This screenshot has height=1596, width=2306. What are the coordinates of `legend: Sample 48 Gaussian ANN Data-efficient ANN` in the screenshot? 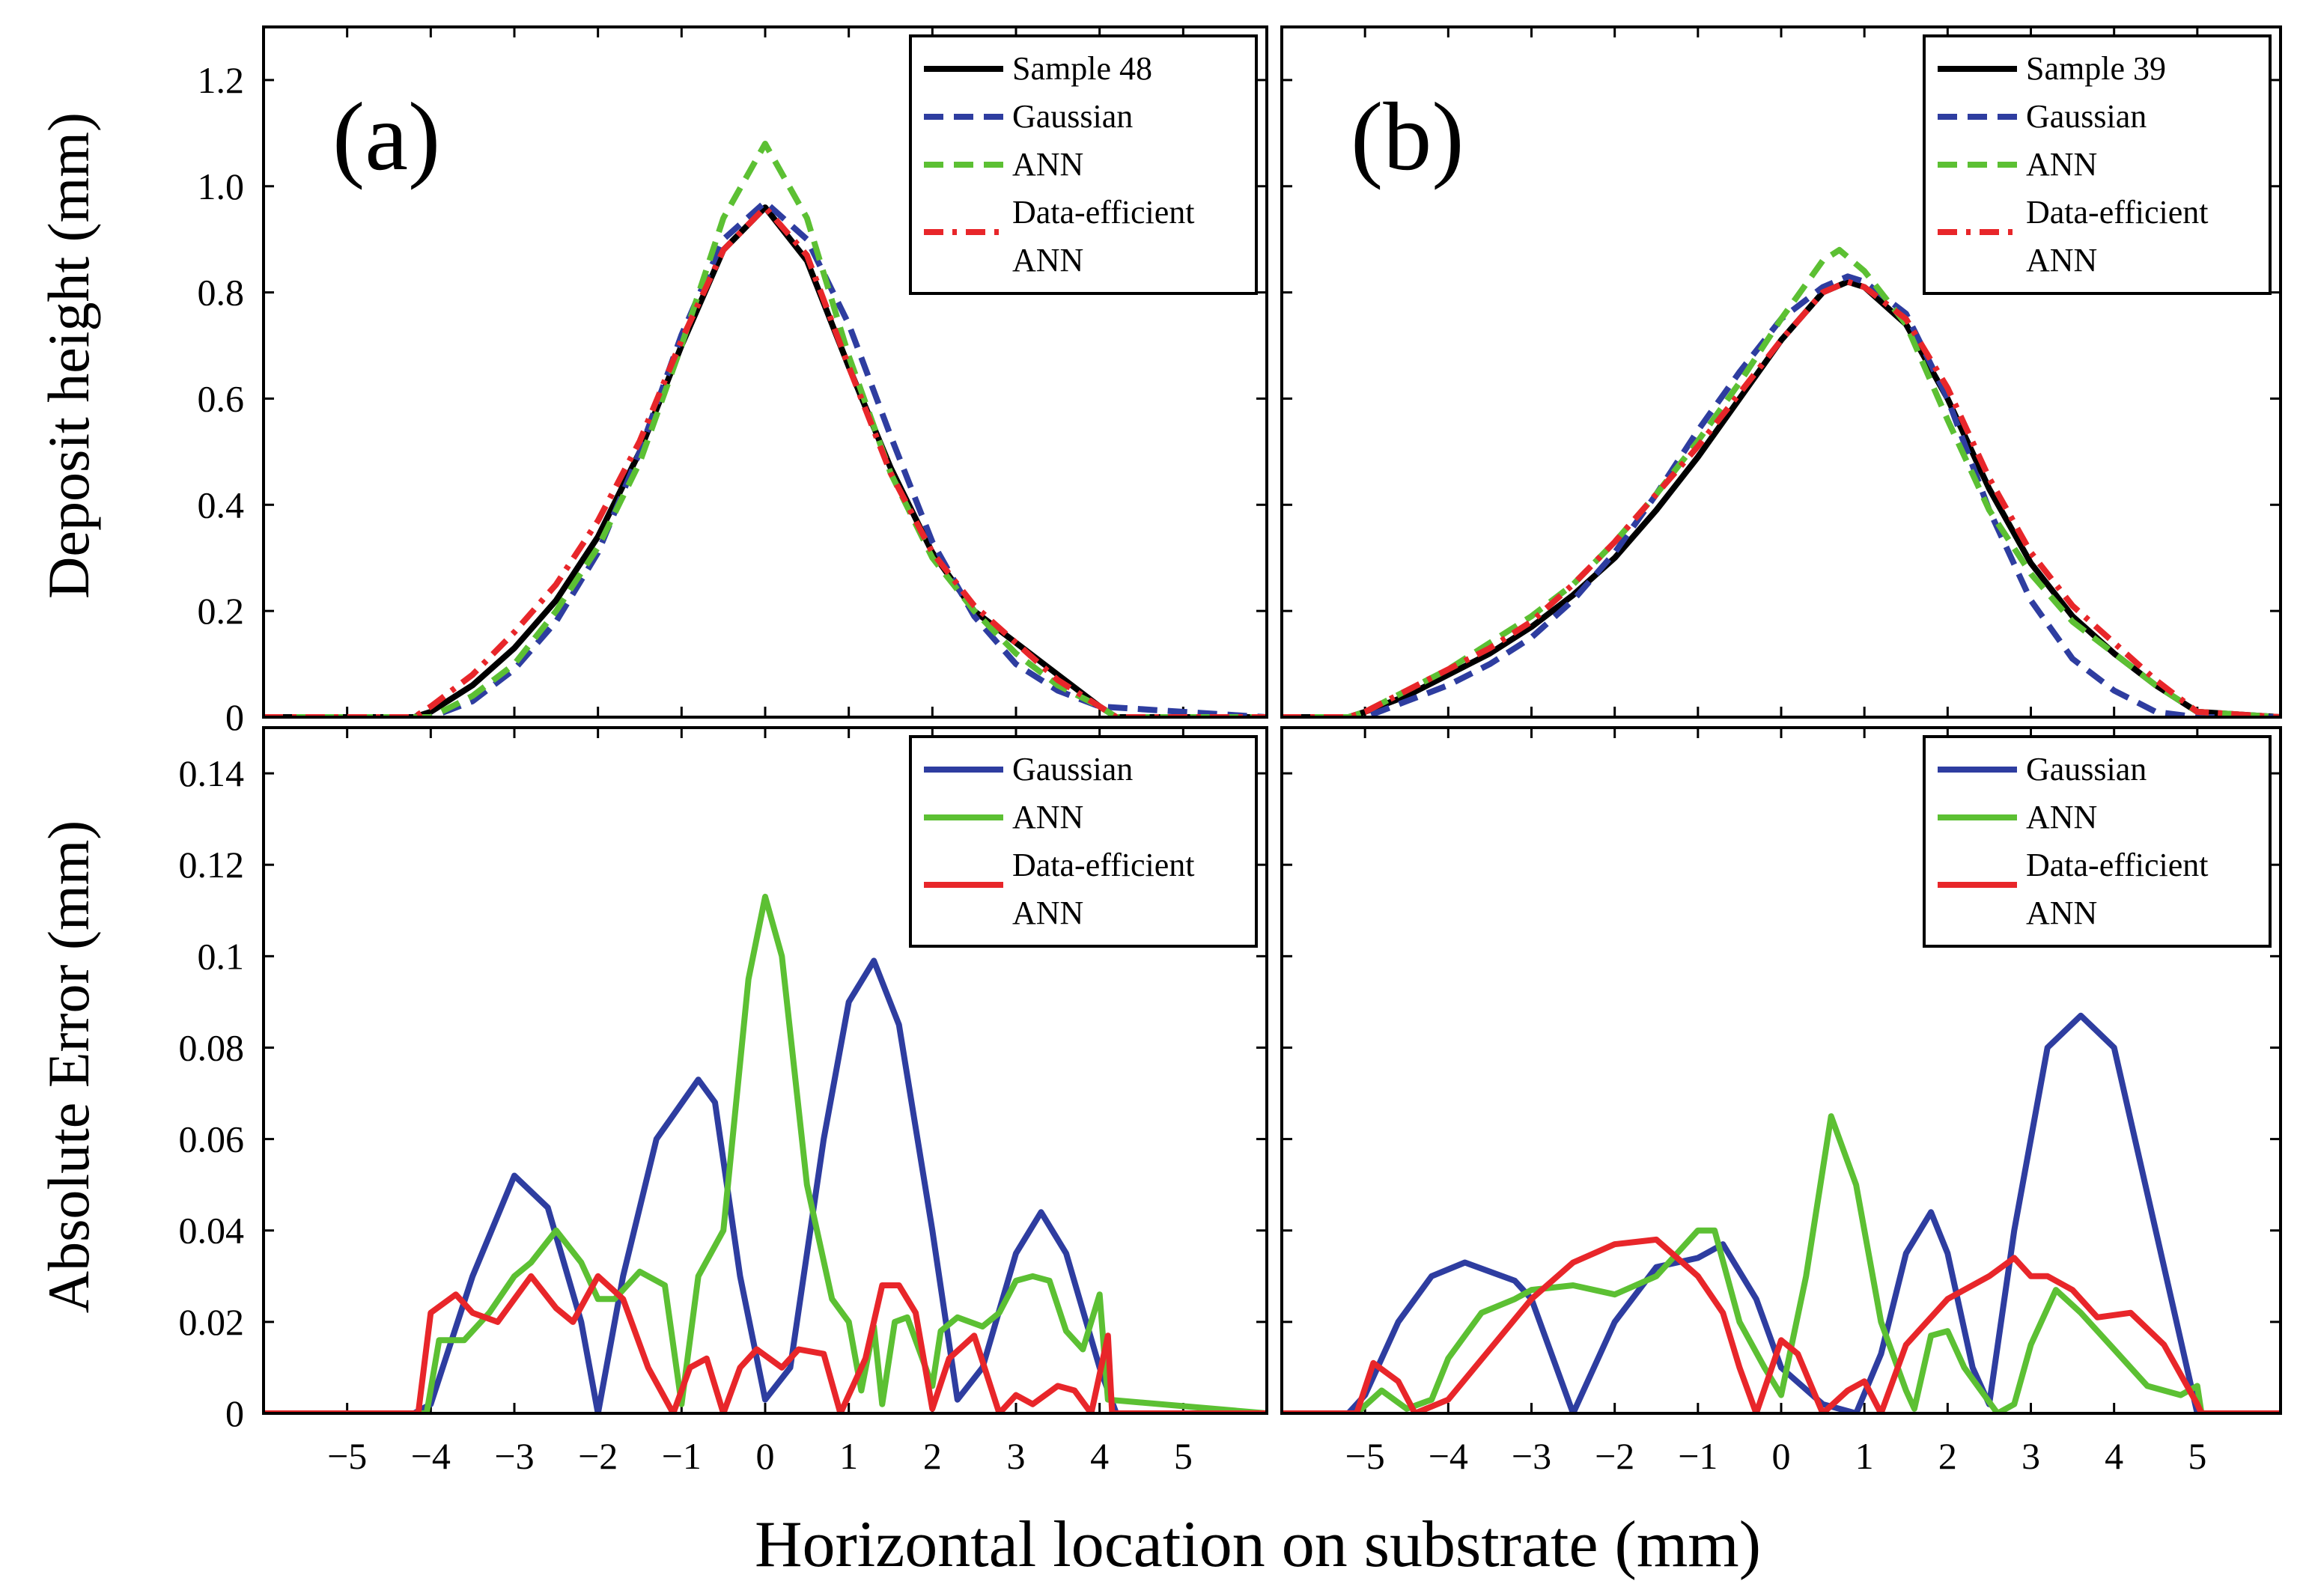 It's located at (1083, 164).